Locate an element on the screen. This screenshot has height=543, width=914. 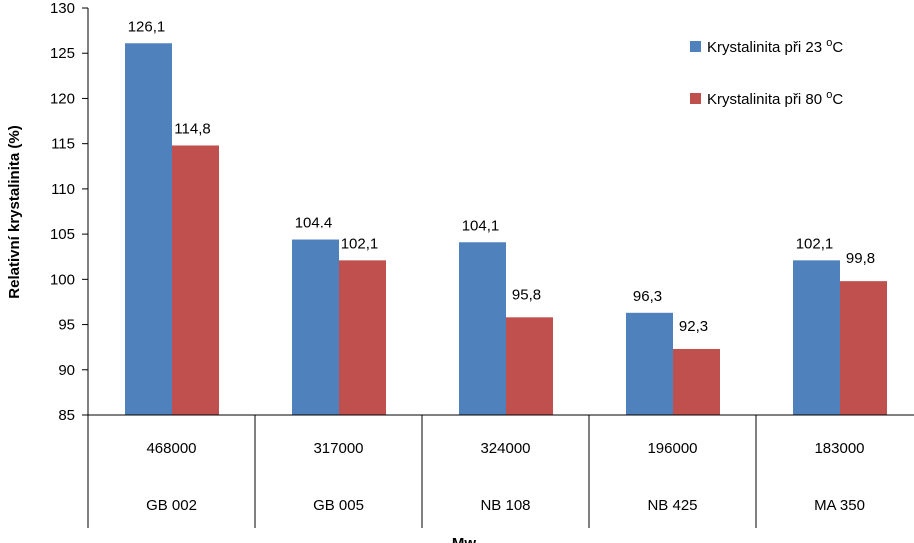
y-tick-label: 130 is located at coordinates (62, 8).